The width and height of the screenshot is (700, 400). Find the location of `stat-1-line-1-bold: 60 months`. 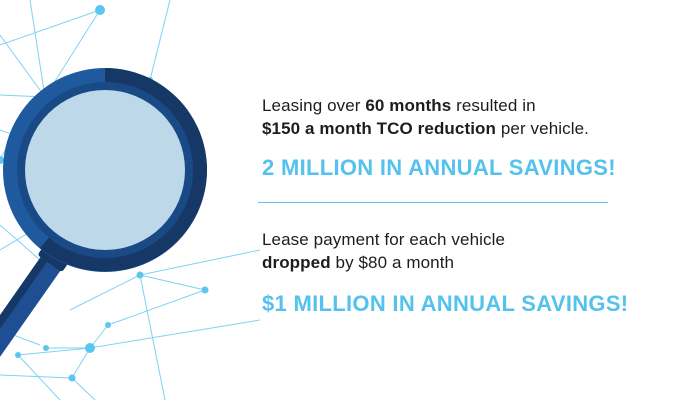

stat-1-line-1-bold: 60 months is located at coordinates (408, 105).